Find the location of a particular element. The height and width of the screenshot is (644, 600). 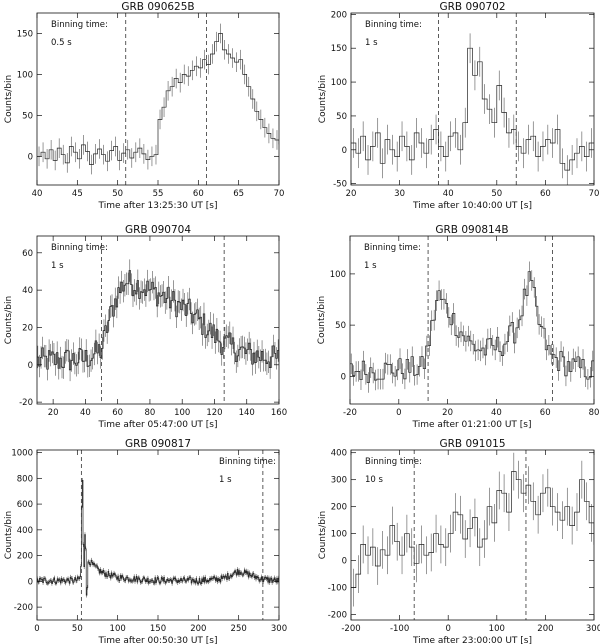

x-tick-label: 140 is located at coordinates (247, 413).